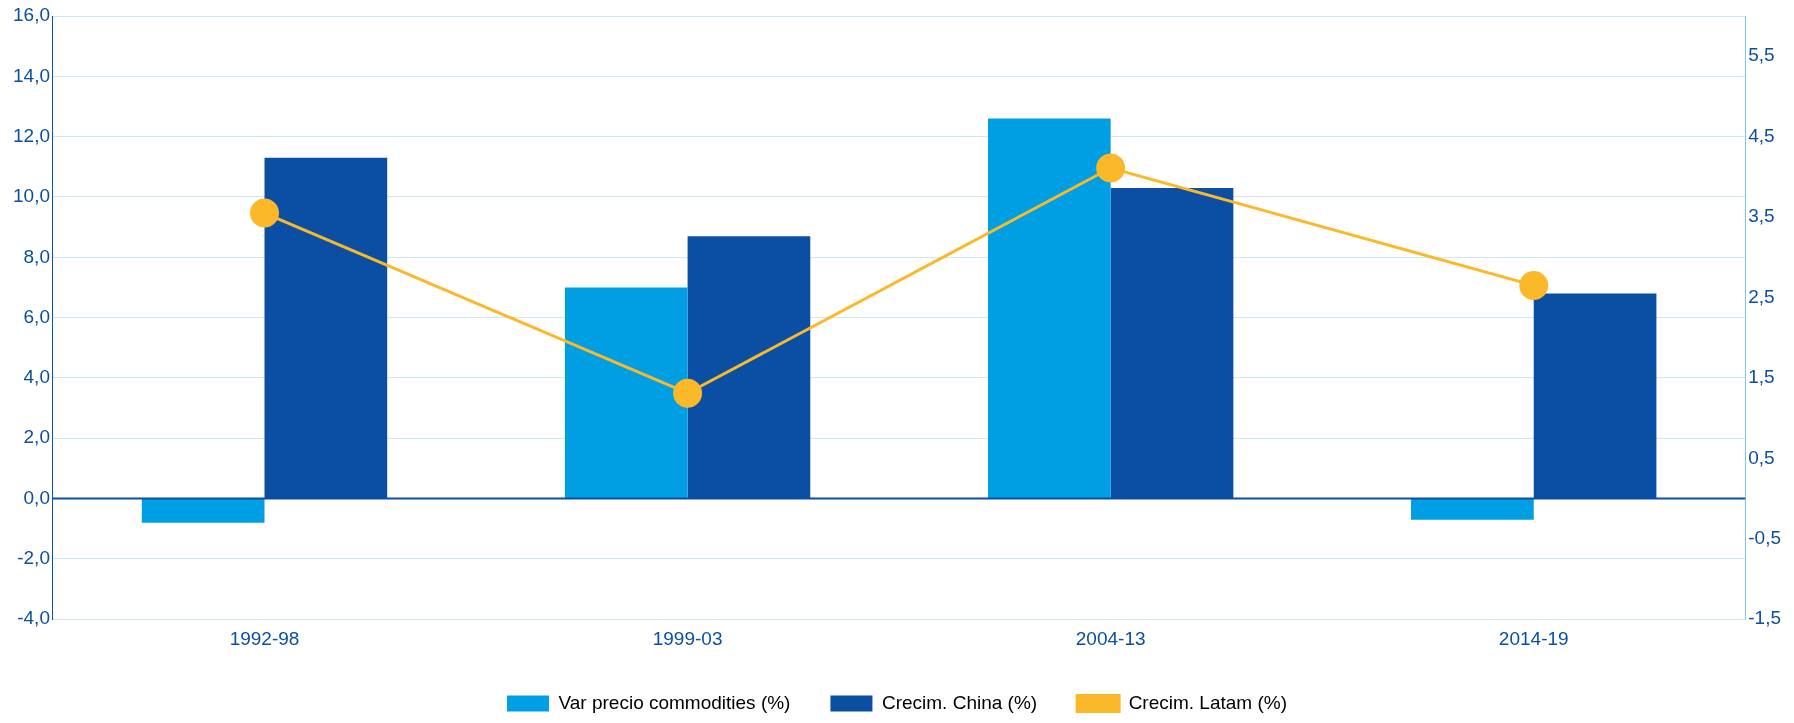 This screenshot has width=1794, height=723. I want to click on y2-tick-label: 5,5, so click(1761, 55).